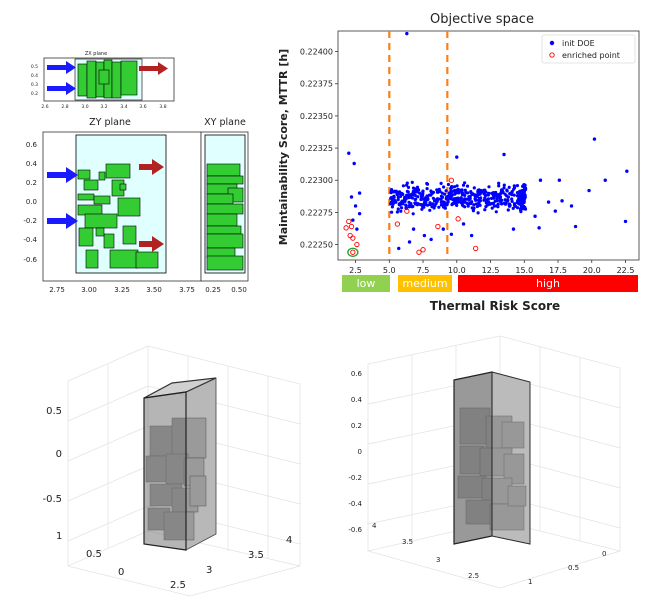  What do you see at coordinates (84, 107) in the screenshot?
I see `svg-text: 3.0` at bounding box center [84, 107].